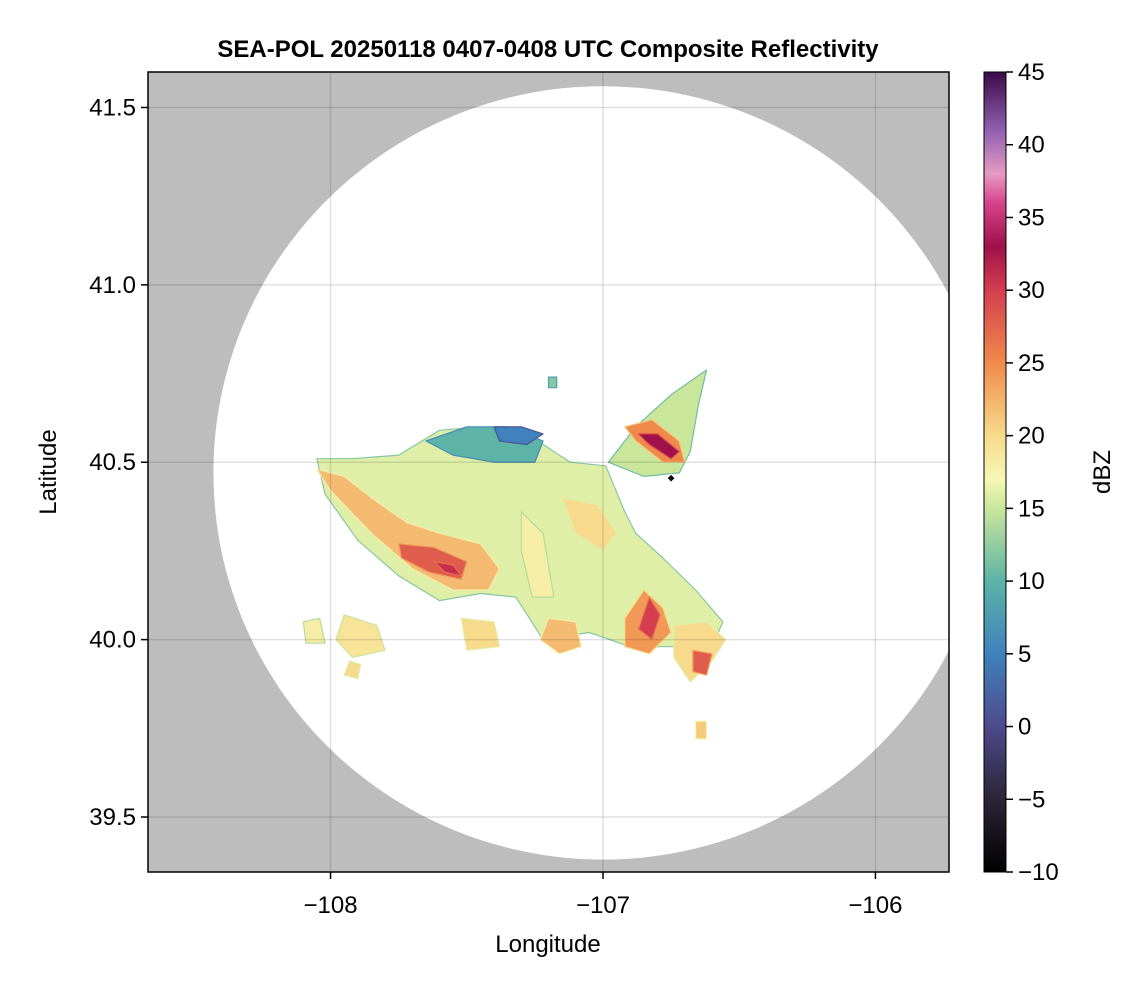 This screenshot has height=990, width=1146. Describe the element at coordinates (112, 817) in the screenshot. I see `y-tick-label: 39.5` at that location.